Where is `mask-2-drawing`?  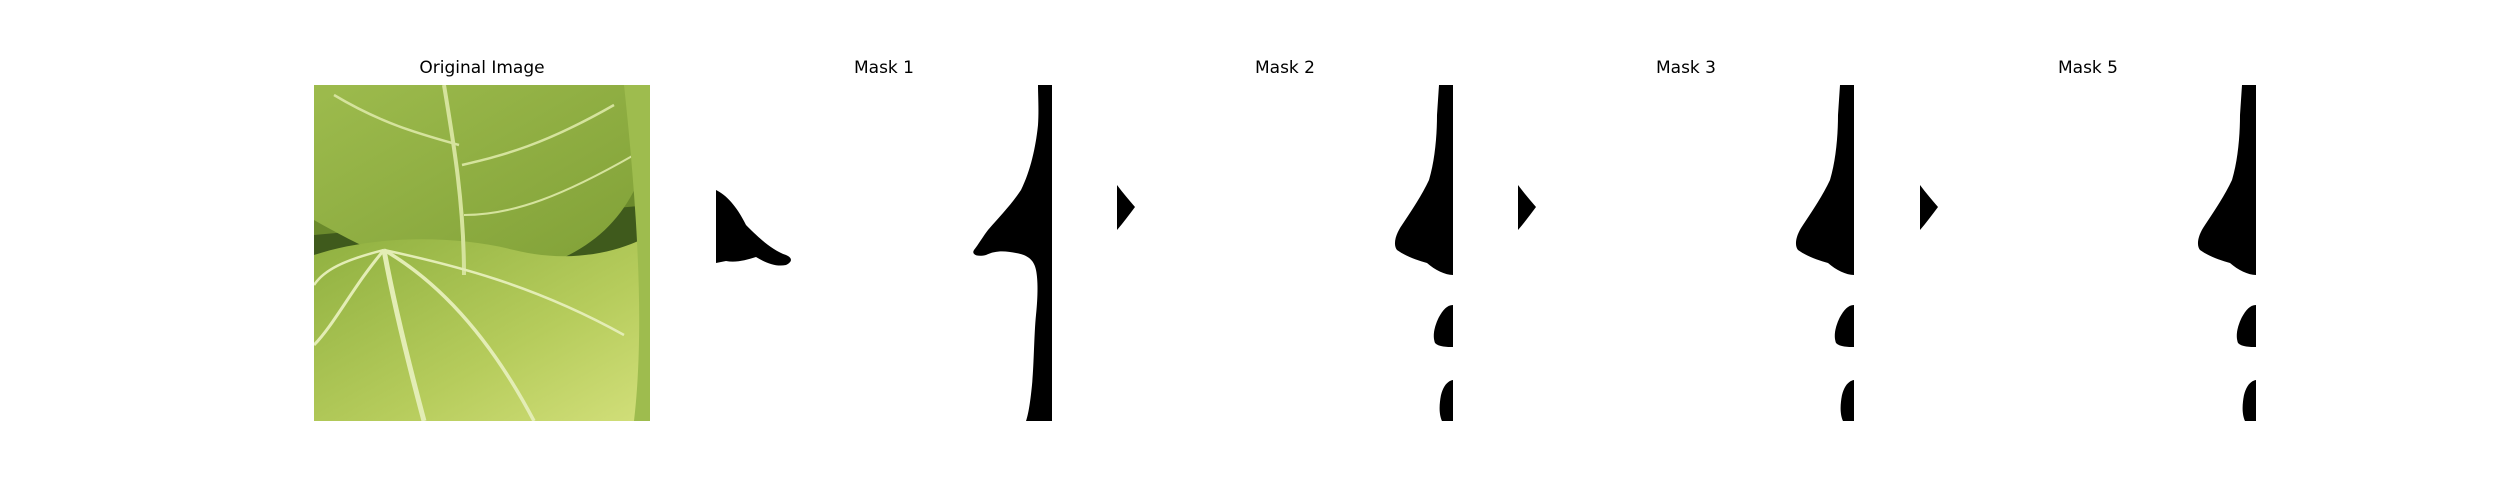 mask-2-drawing is located at coordinates (1285, 253).